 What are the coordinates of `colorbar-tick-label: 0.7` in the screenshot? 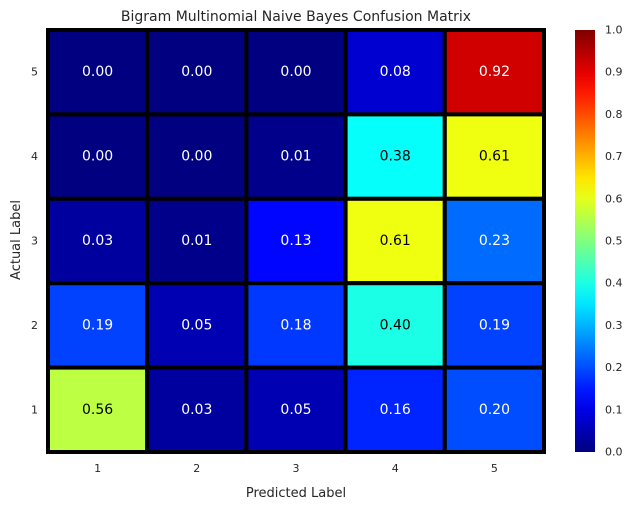 It's located at (614, 156).